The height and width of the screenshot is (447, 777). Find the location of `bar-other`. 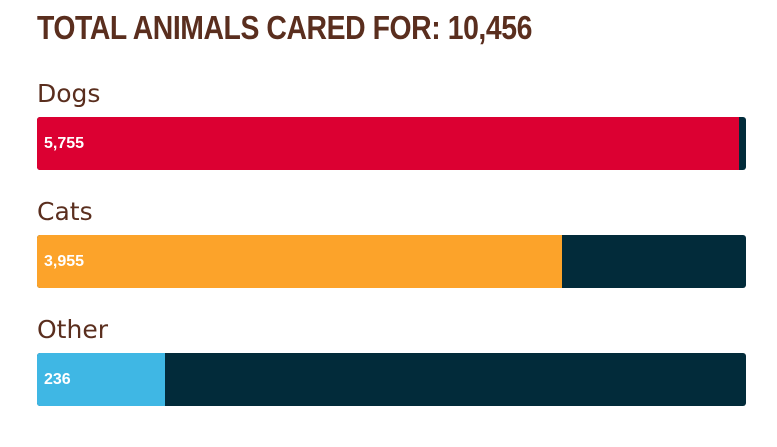

bar-other is located at coordinates (101, 379).